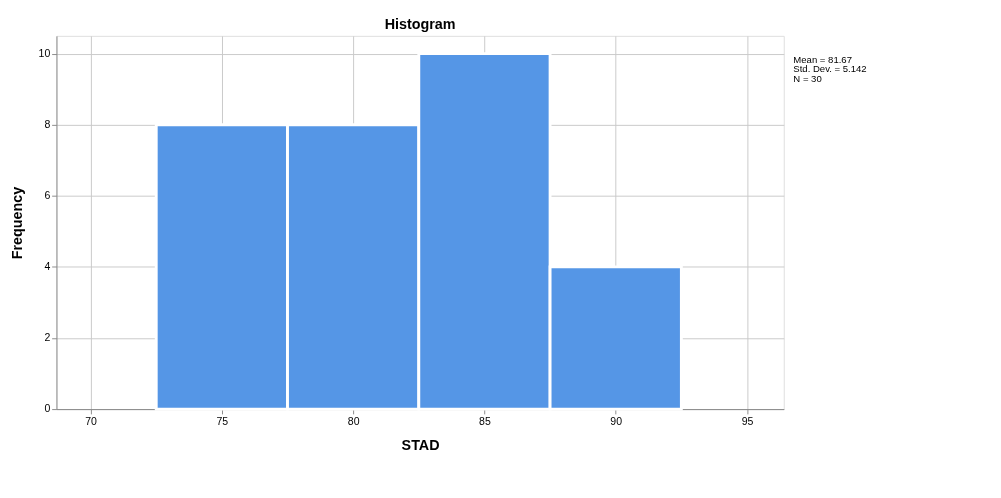 The image size is (1001, 498). I want to click on y-tick-label: 0, so click(47, 408).